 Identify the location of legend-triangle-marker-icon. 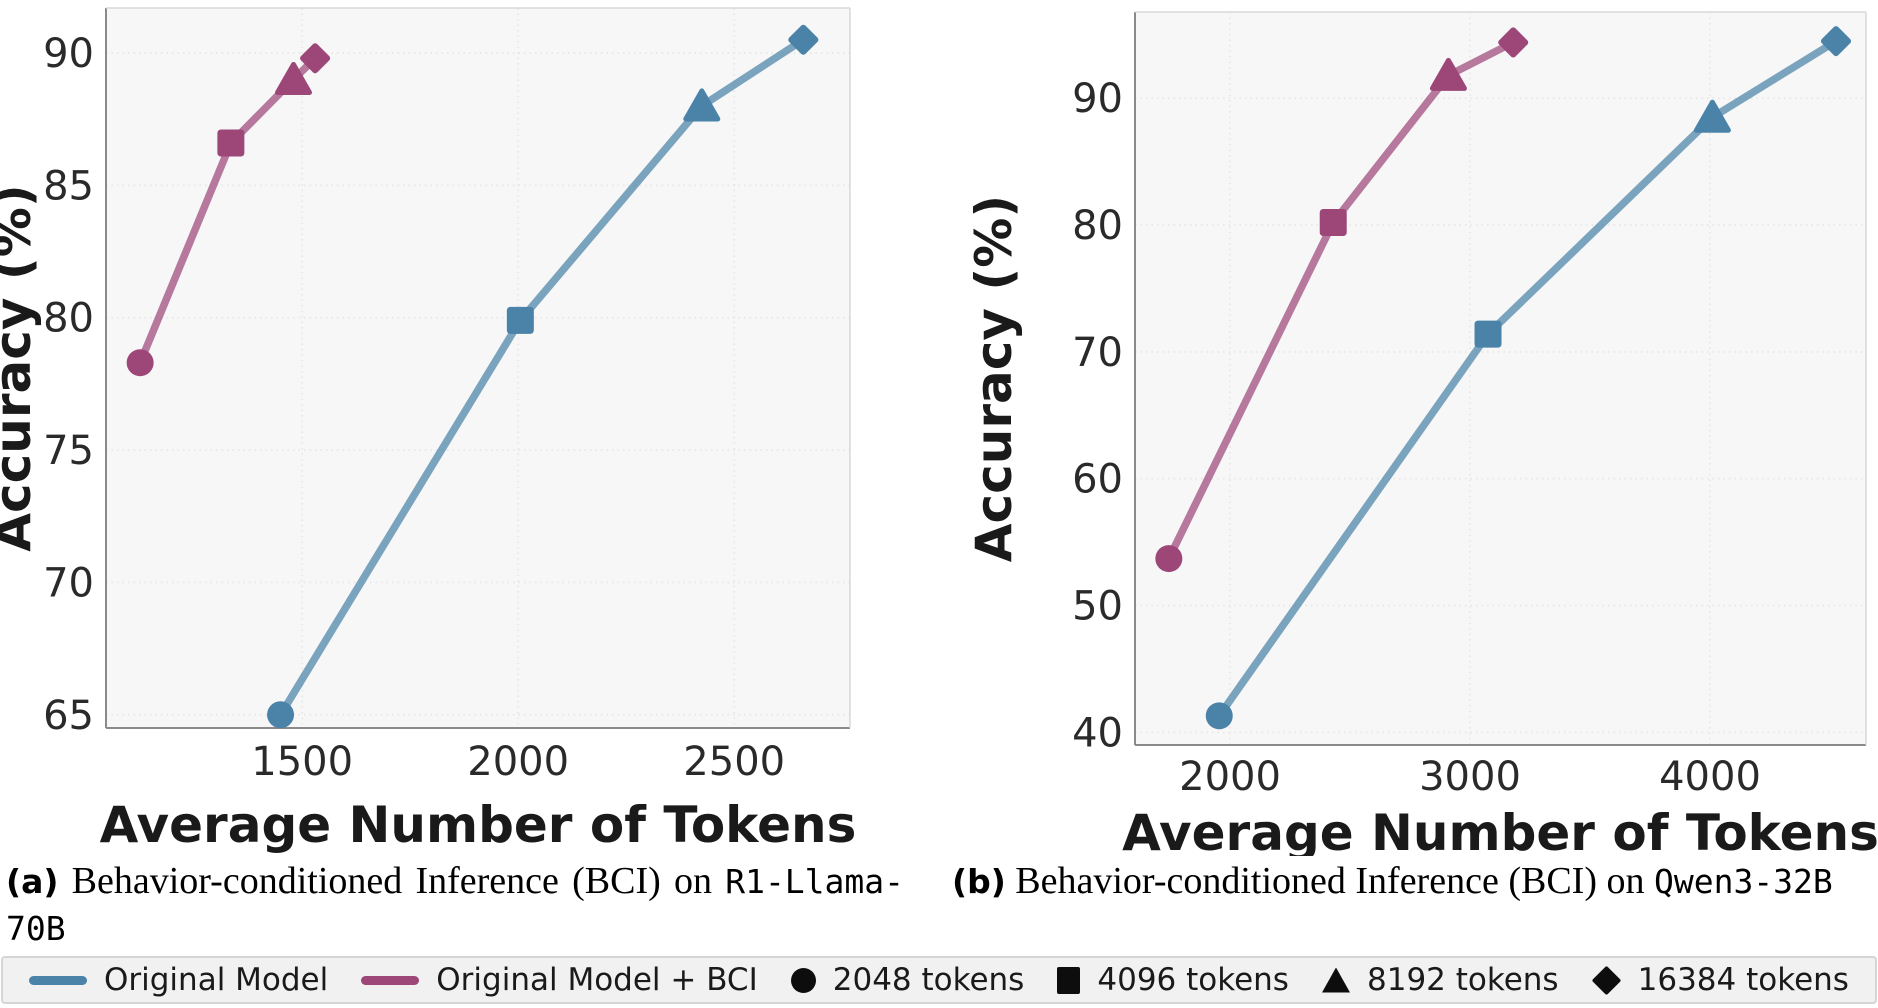
(1336, 980).